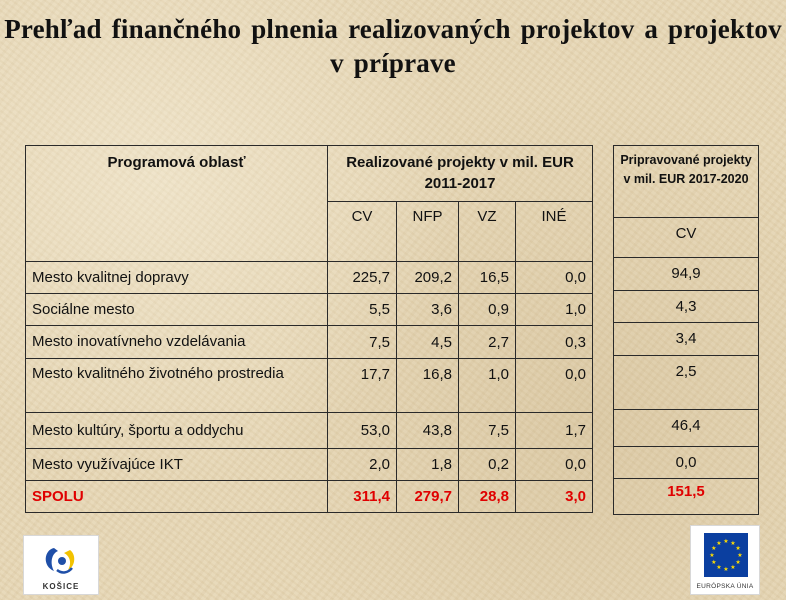 Image resolution: width=786 pixels, height=600 pixels. I want to click on prep-cell-cv: 94,9, so click(686, 274).